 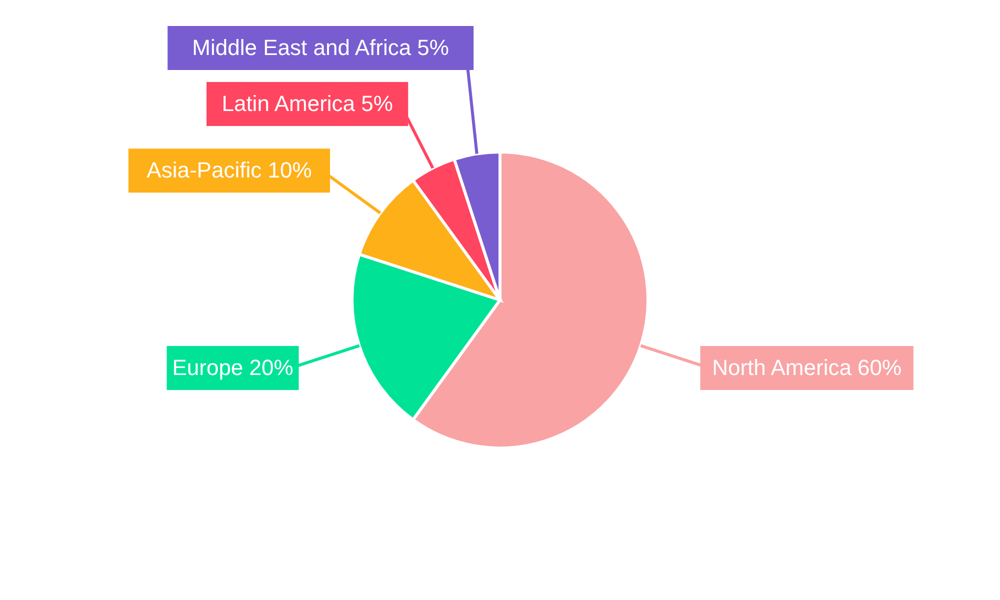 What do you see at coordinates (229, 170) in the screenshot?
I see `slice-label: Asia-Pacific 10%` at bounding box center [229, 170].